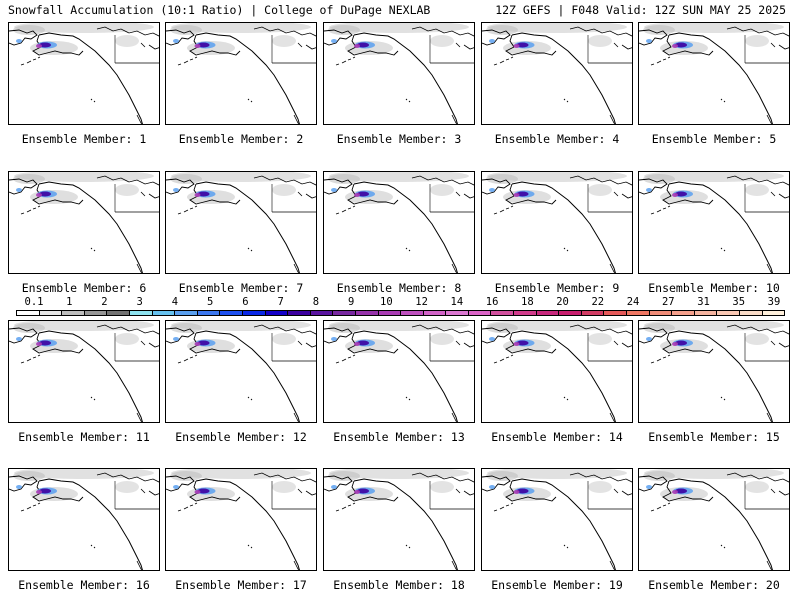  I want to click on colorbar-tick-label: 39, so click(774, 302).